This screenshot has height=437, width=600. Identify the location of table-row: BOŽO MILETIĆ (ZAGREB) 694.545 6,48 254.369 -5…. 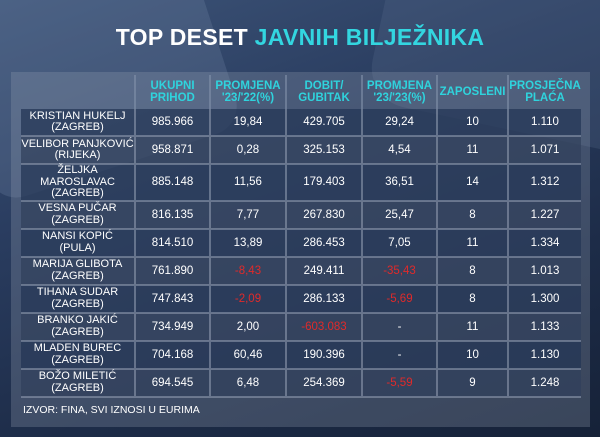
(301, 383).